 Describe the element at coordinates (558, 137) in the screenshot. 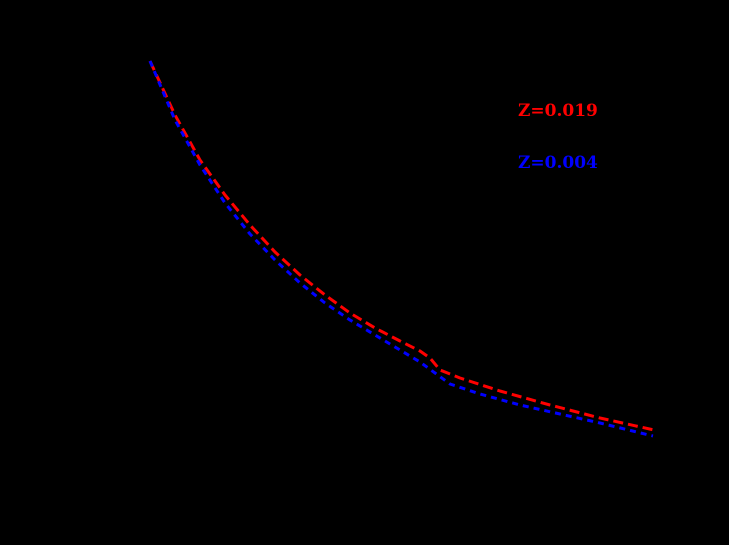

I see `legend: Z=0.019 Z=0.004` at that location.